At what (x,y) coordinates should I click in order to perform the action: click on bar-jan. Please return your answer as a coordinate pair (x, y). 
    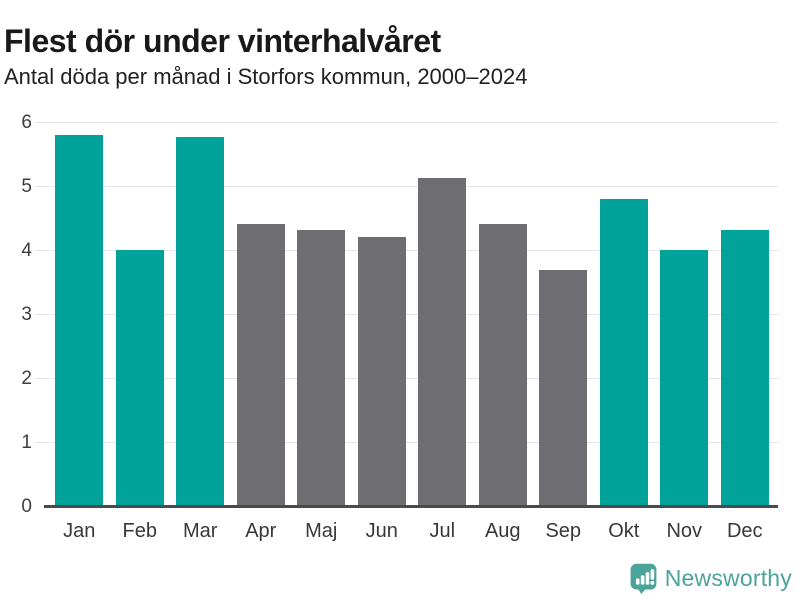
    Looking at the image, I should click on (79, 320).